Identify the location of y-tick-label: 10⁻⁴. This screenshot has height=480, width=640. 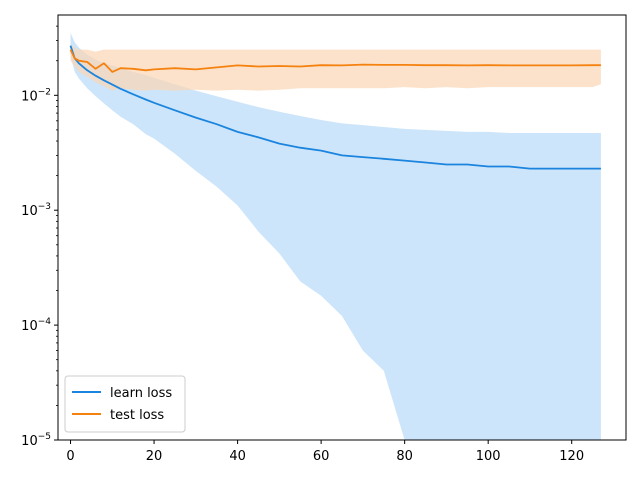
(36, 325).